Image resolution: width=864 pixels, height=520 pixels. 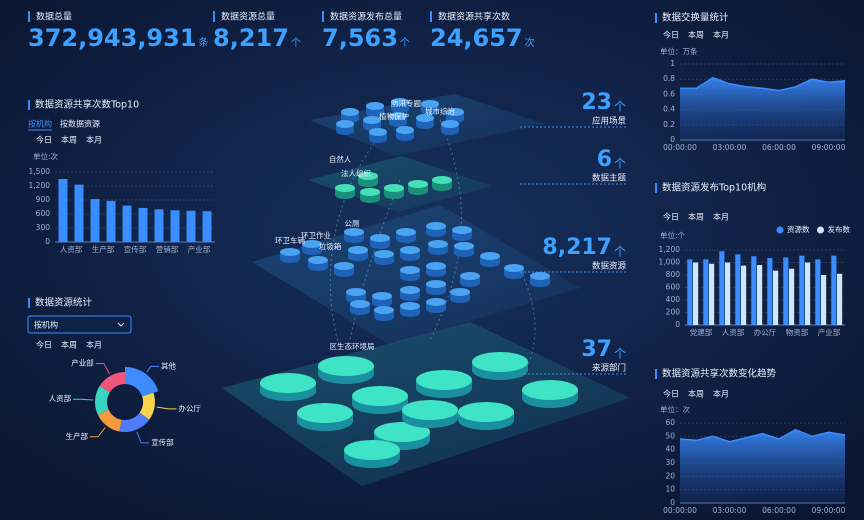 I want to click on dropdown-value: 按机构, so click(x=46, y=325).